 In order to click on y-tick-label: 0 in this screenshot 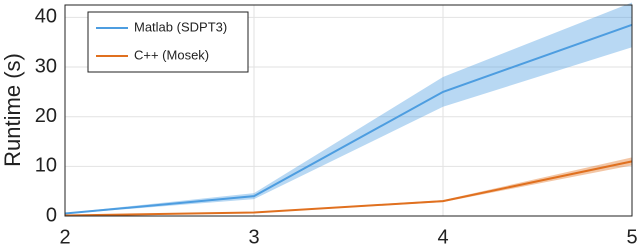, I will do `click(51, 215)`.